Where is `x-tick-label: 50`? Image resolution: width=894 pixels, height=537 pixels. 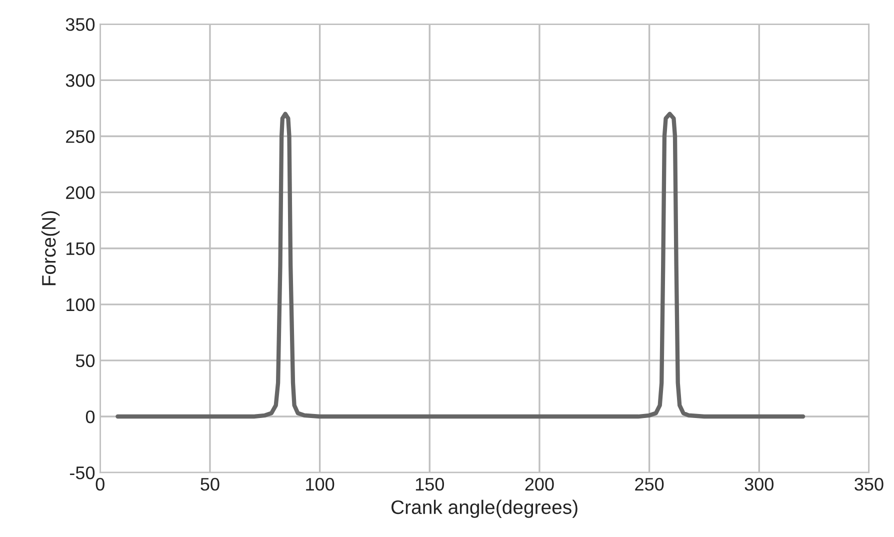
x-tick-label: 50 is located at coordinates (210, 484).